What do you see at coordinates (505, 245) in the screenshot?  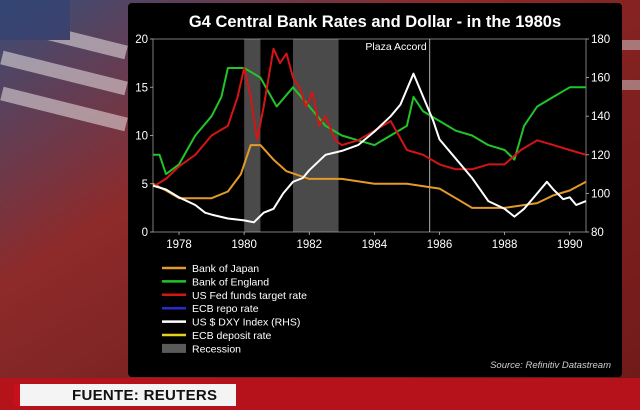 I see `x-tick-label: 1988` at bounding box center [505, 245].